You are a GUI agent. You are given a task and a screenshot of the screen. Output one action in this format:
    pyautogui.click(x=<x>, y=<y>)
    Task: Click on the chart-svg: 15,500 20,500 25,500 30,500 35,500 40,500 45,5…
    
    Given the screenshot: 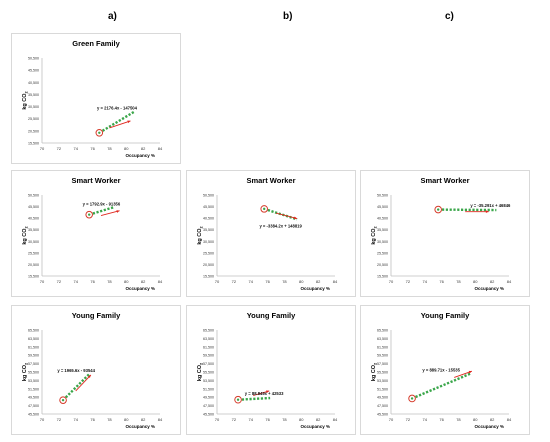 What is the action you would take?
    pyautogui.click(x=441, y=243)
    